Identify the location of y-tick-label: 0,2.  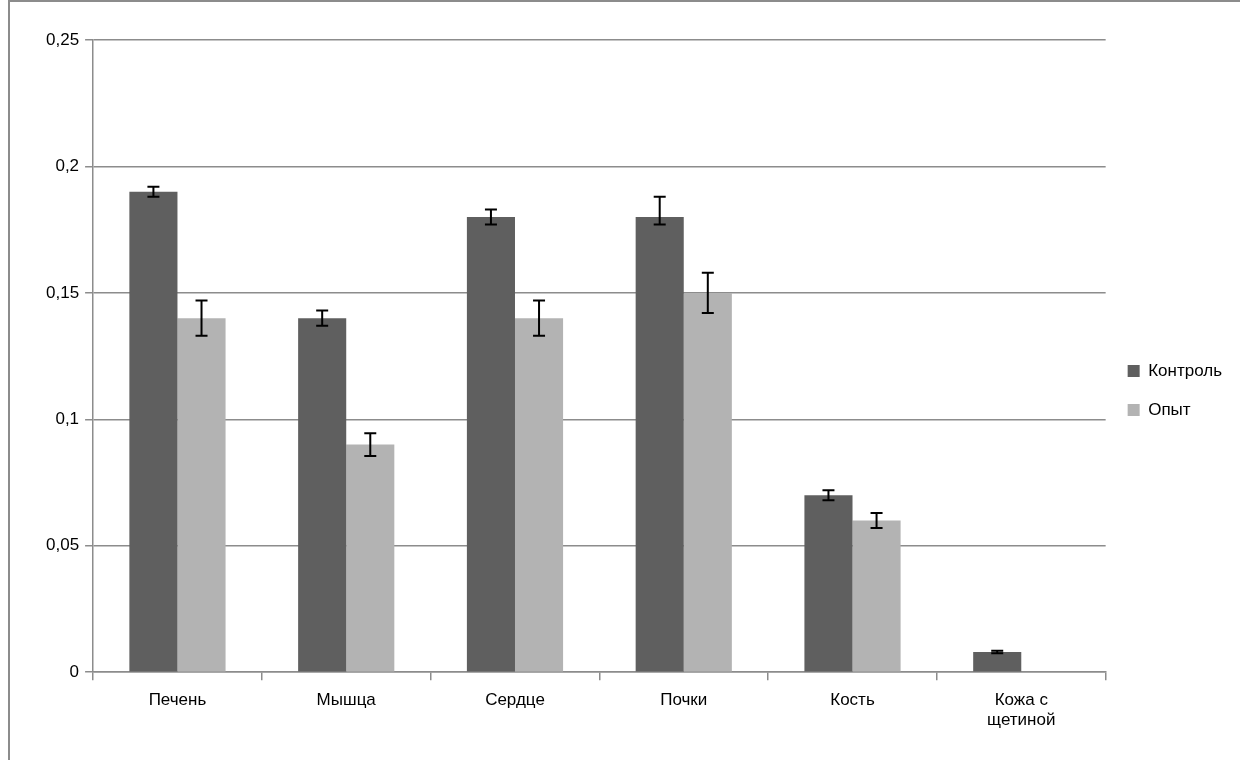
(67, 166).